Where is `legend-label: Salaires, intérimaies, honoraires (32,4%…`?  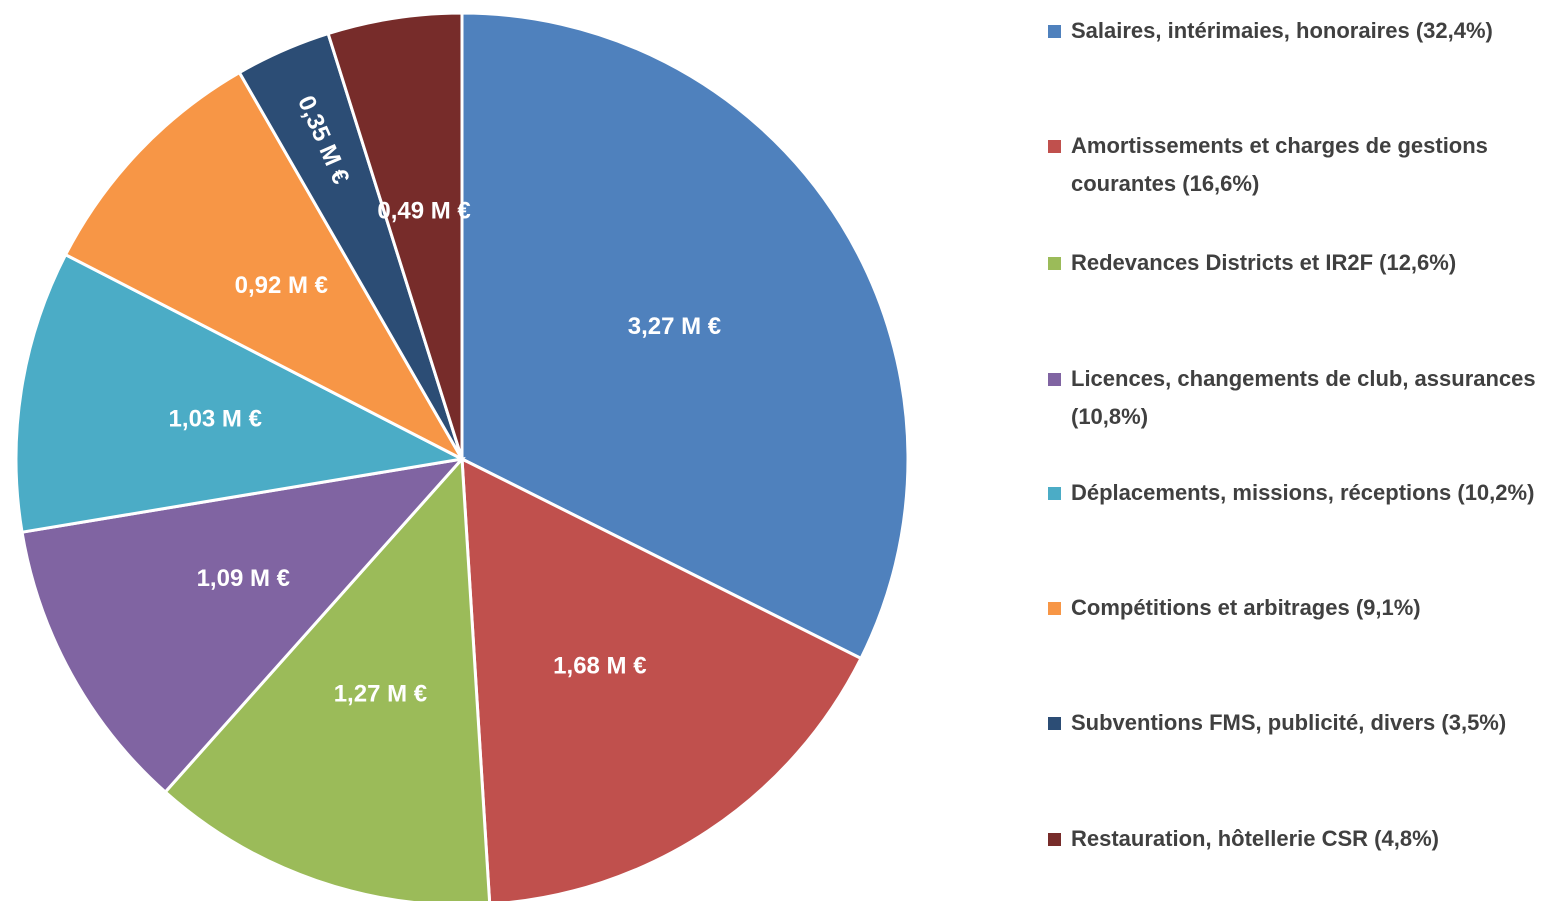
legend-label: Salaires, intérimaies, honoraires (32,4%… is located at coordinates (1282, 30).